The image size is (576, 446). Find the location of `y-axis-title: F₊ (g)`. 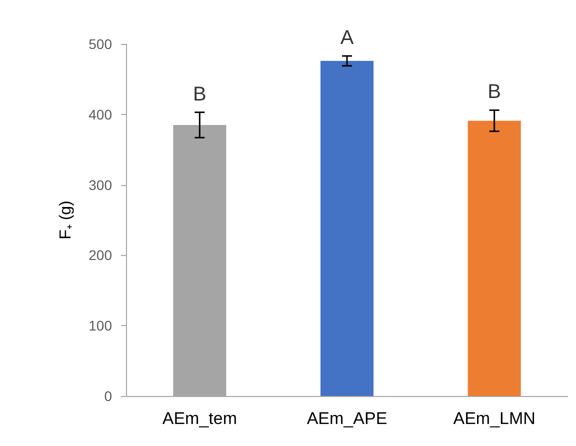

y-axis-title: F₊ (g) is located at coordinates (66, 220).